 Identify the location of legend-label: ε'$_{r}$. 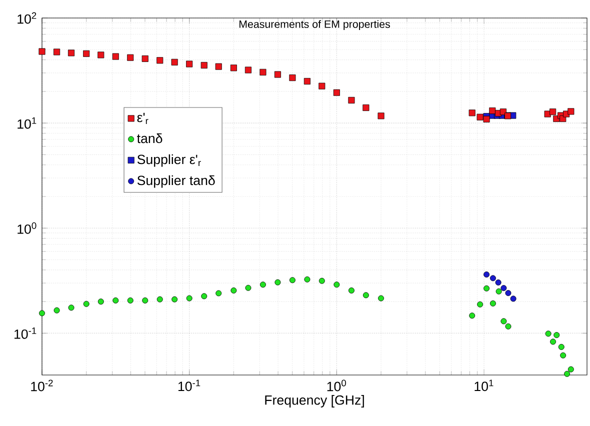
(142, 118).